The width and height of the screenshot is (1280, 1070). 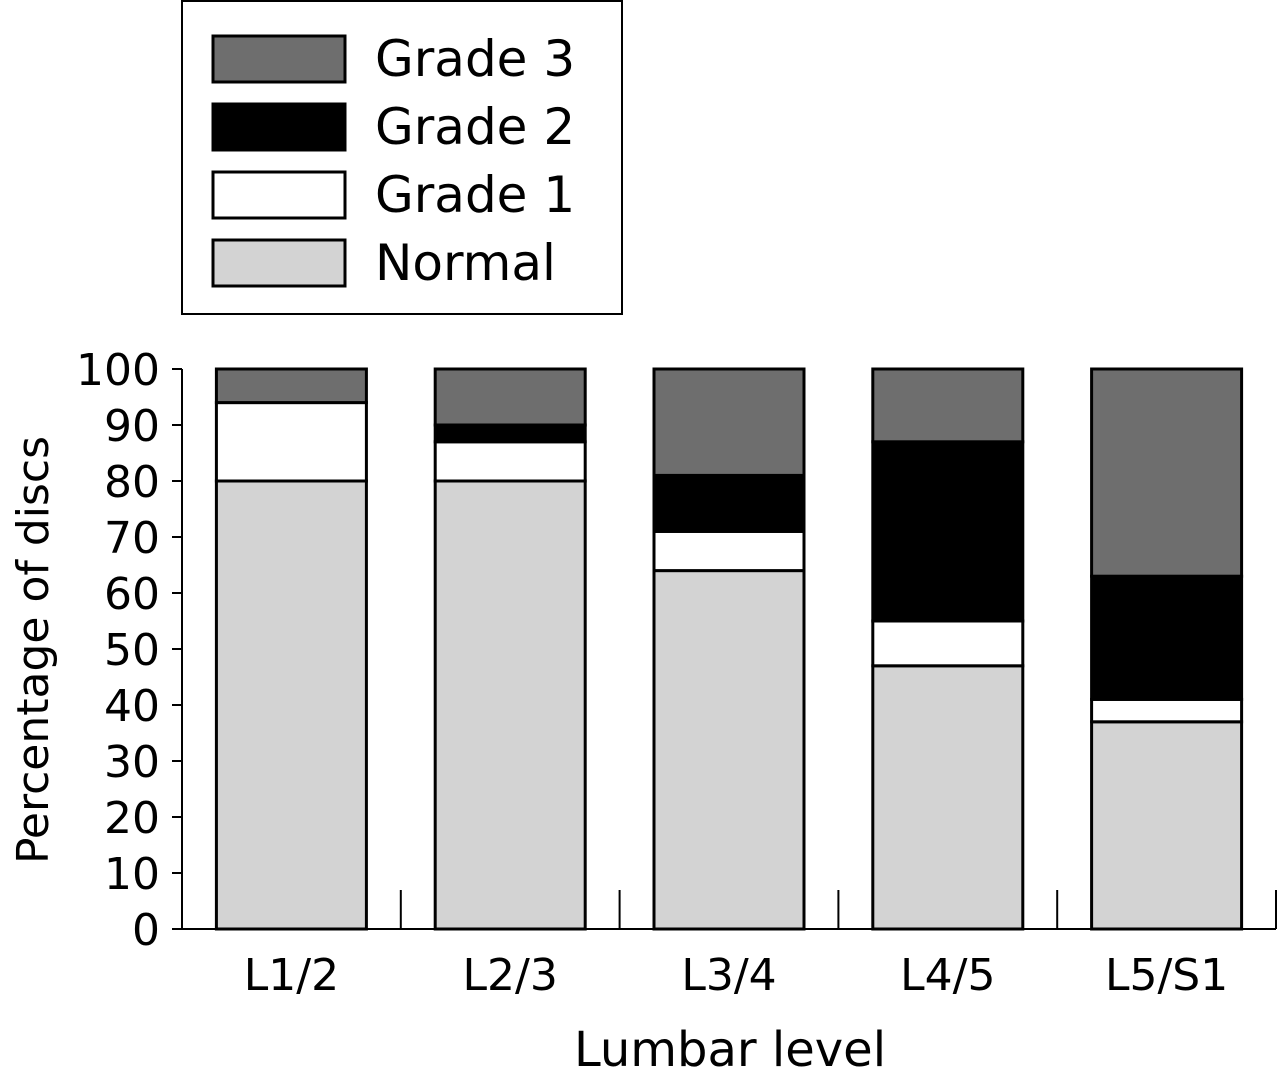 I want to click on bar-segment-l4-5-normal, so click(x=948, y=797).